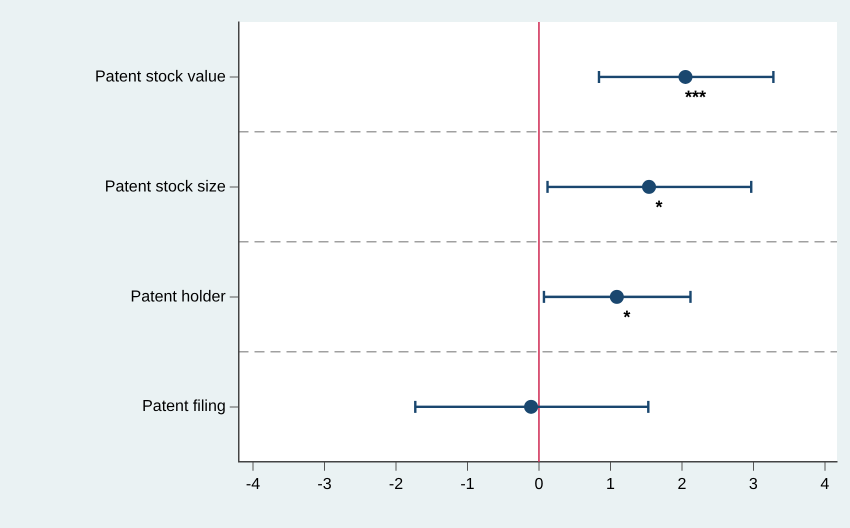 The image size is (850, 528). What do you see at coordinates (825, 484) in the screenshot?
I see `x-tick-label: 4` at bounding box center [825, 484].